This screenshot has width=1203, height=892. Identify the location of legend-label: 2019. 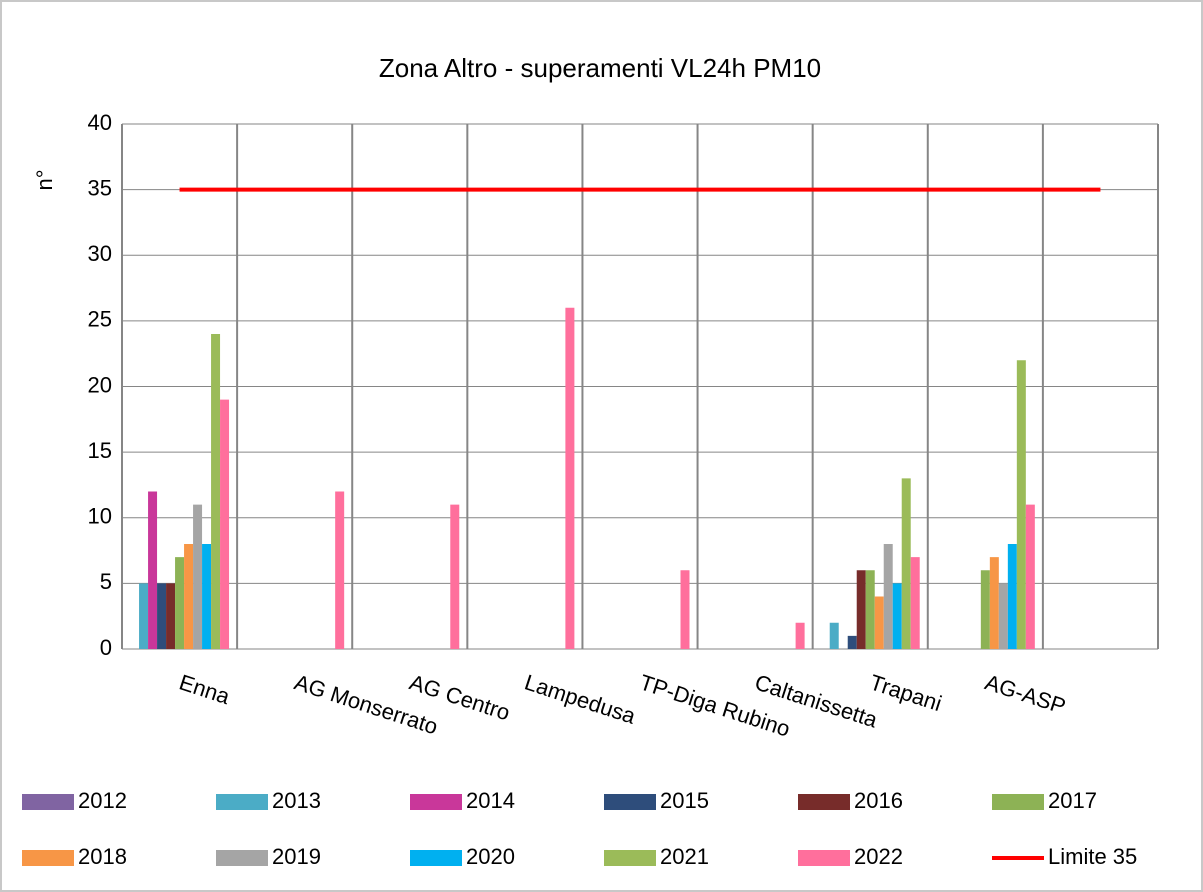
(296, 856).